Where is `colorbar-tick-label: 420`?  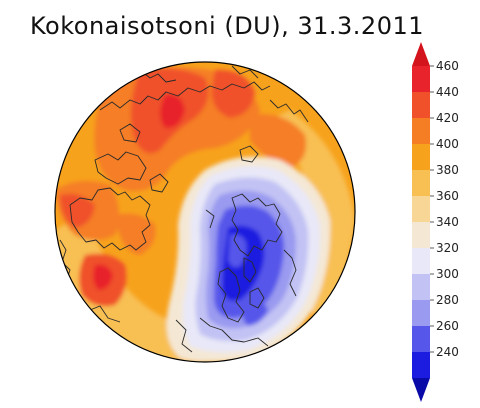
colorbar-tick-label: 420 is located at coordinates (447, 118).